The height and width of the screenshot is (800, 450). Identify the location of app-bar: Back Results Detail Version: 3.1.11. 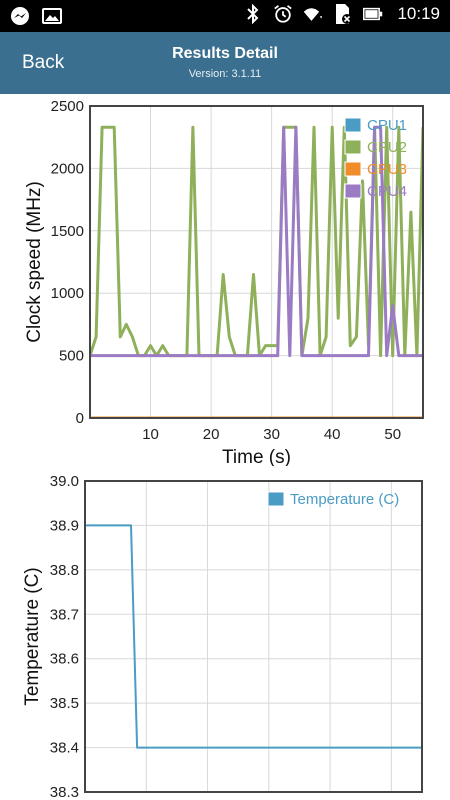
(225, 63).